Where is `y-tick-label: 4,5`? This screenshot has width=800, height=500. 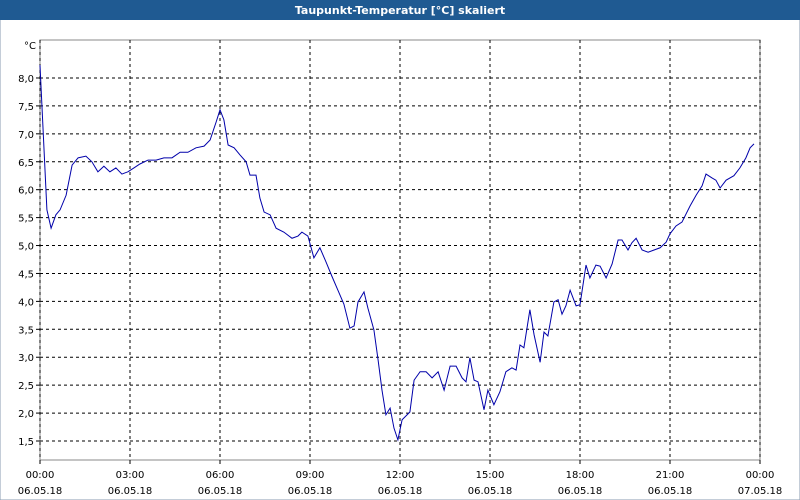 y-tick-label: 4,5 is located at coordinates (26, 274).